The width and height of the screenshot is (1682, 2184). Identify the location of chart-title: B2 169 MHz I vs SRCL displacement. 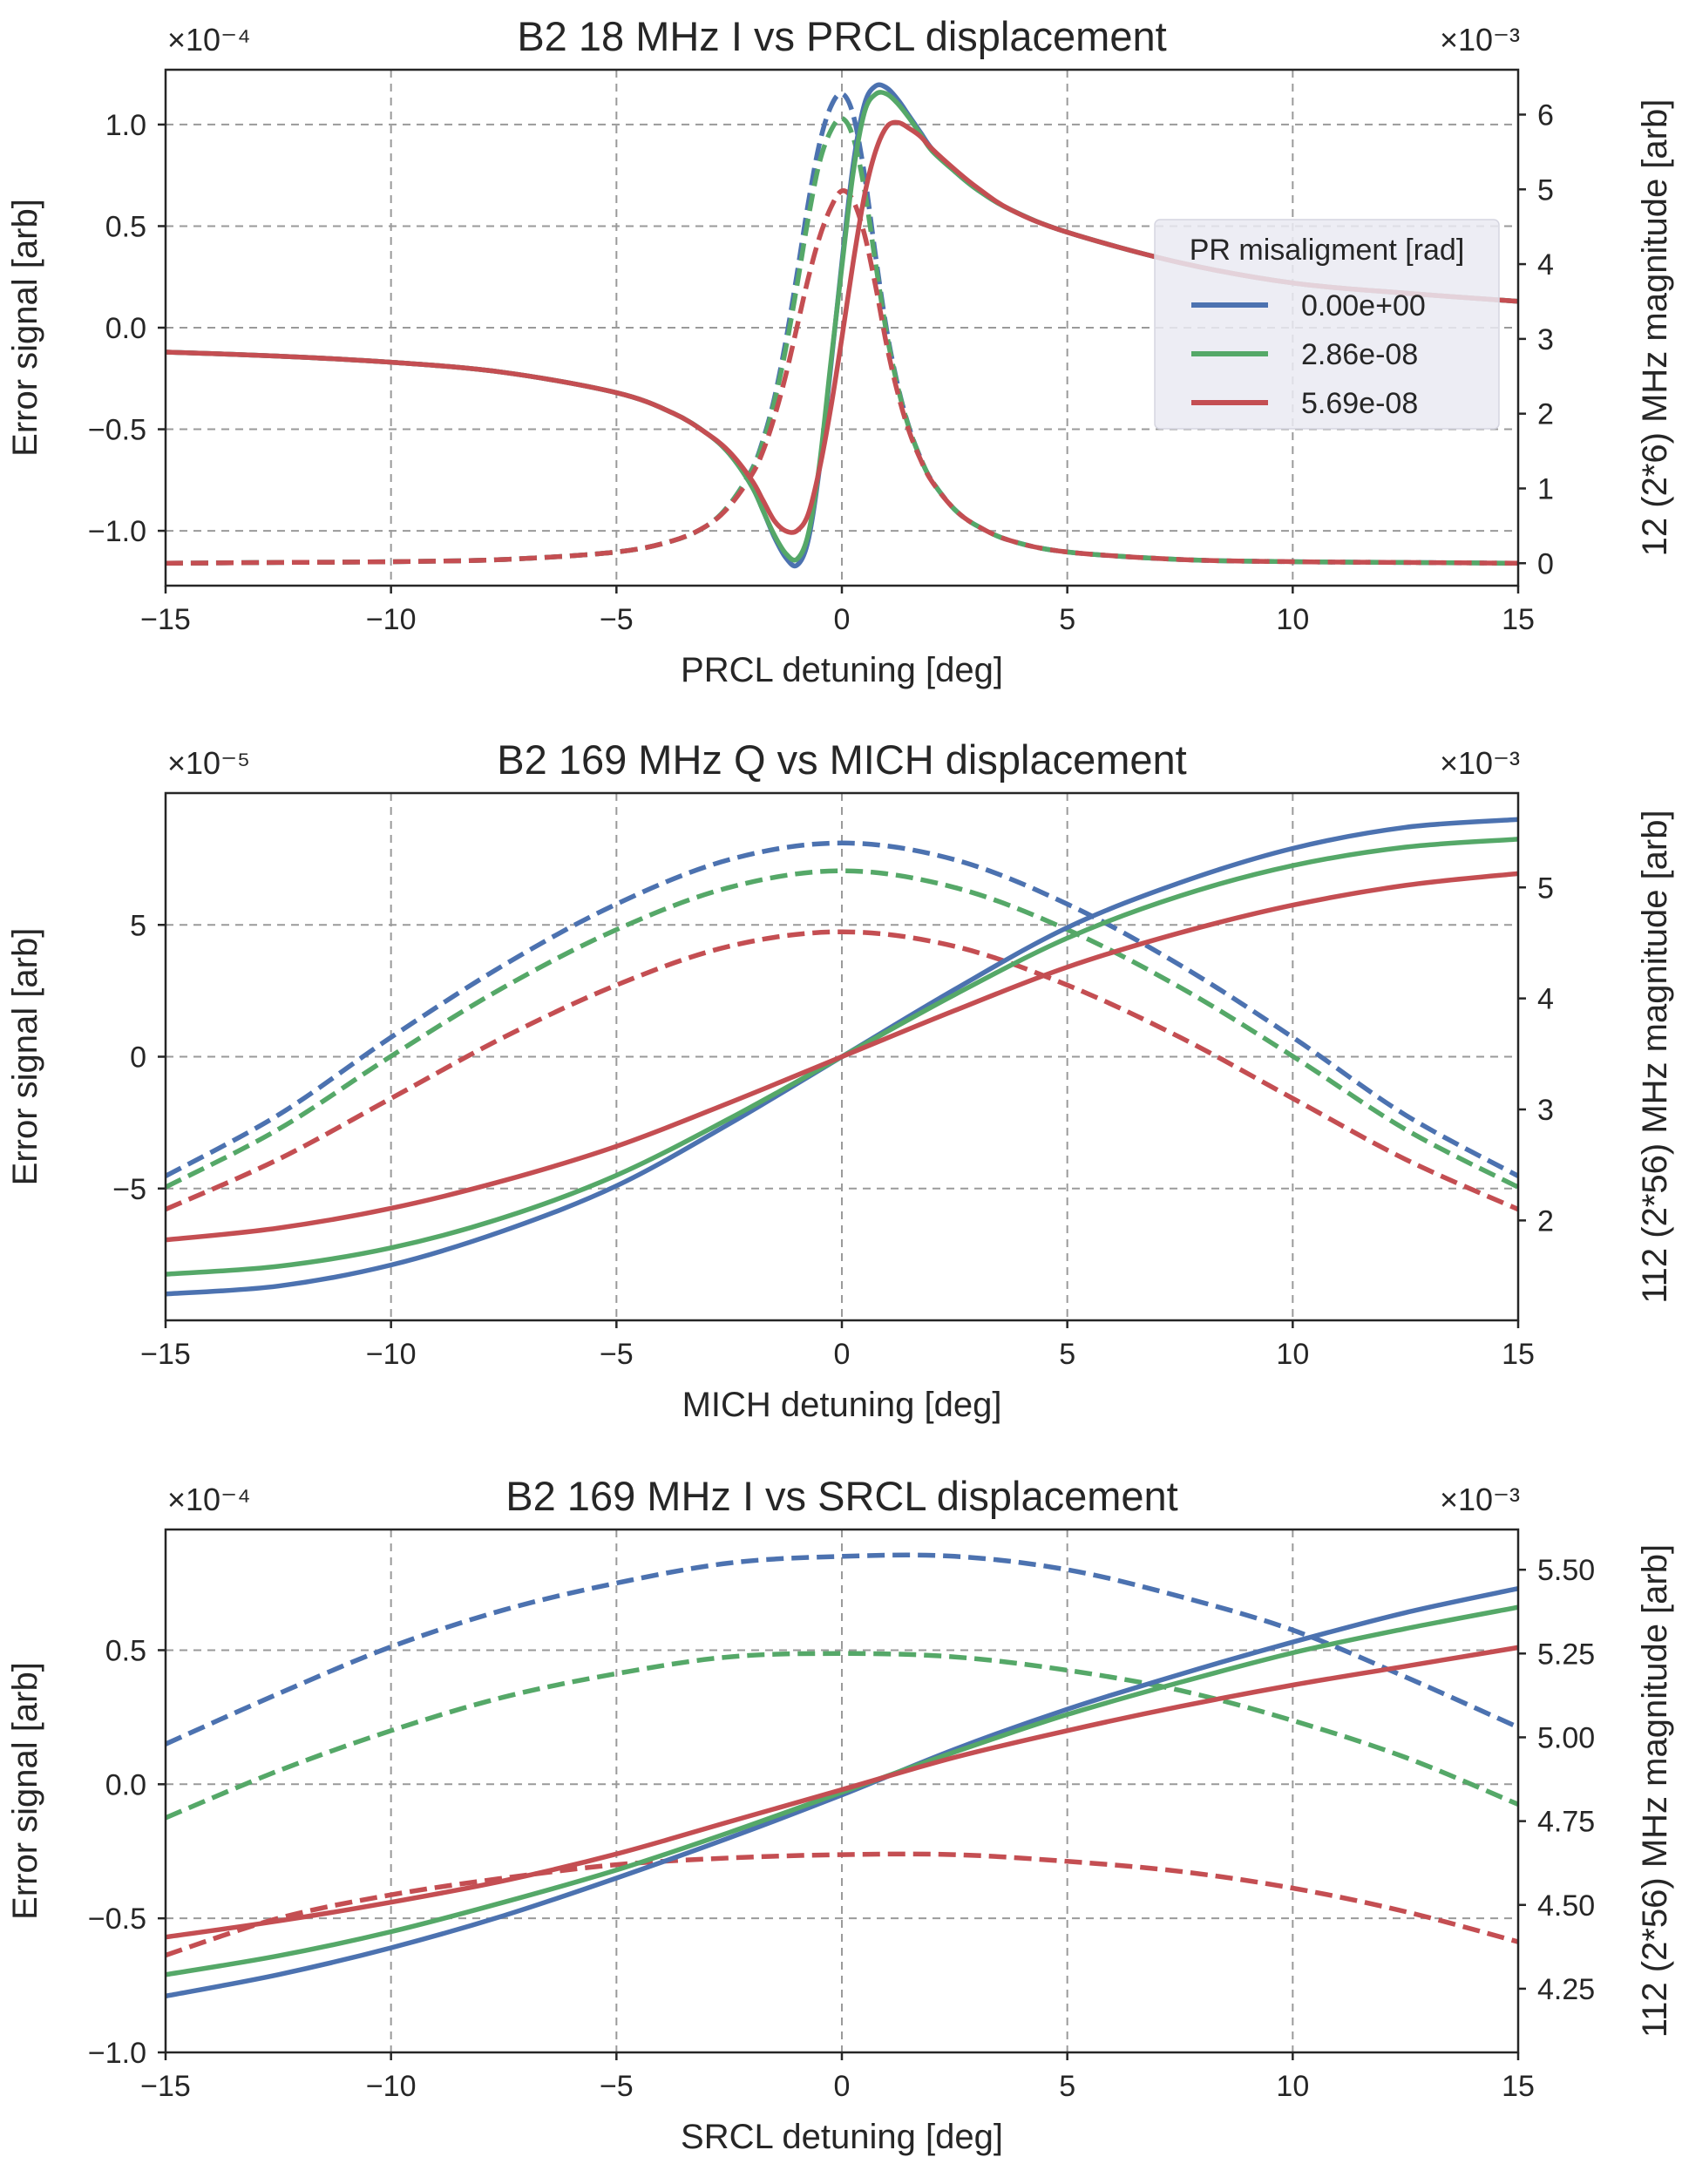
(841, 1496).